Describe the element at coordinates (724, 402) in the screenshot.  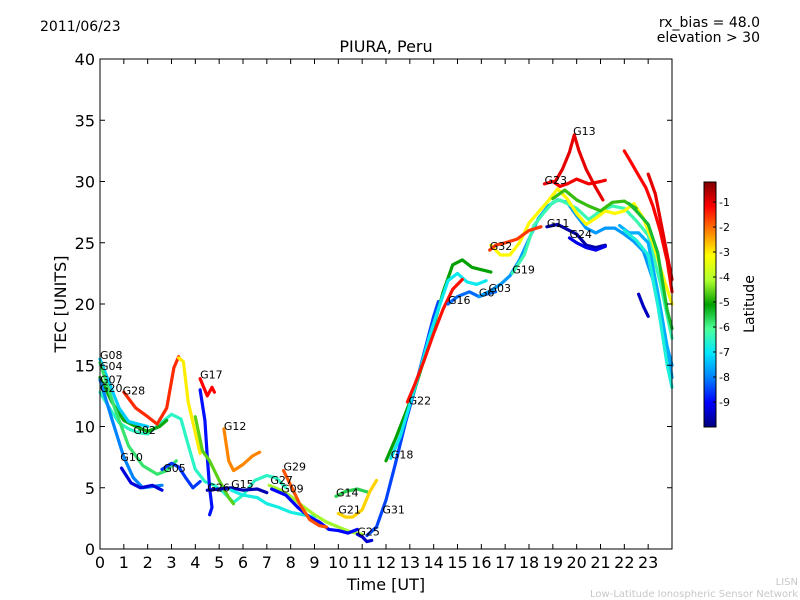
I see `colorbar-tick-label: -9` at that location.